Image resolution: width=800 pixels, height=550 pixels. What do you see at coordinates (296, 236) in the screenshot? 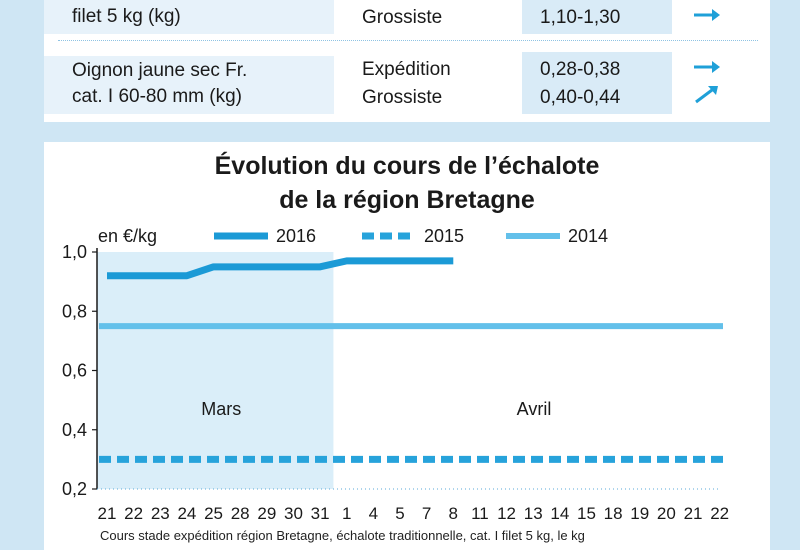
I see `legend-label: 2016` at bounding box center [296, 236].